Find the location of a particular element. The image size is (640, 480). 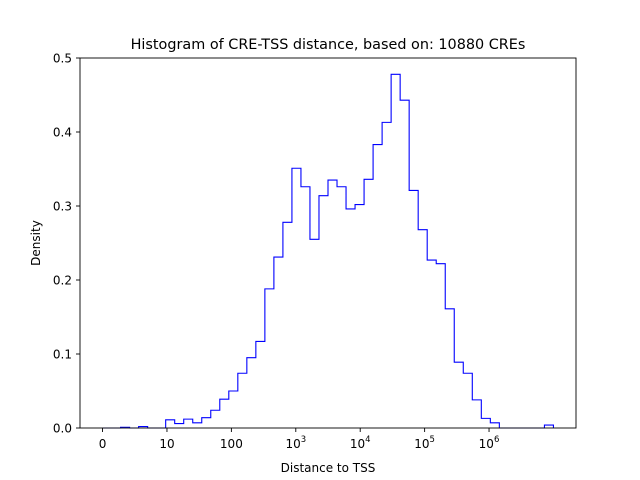

y-tick-label: 0.2 is located at coordinates (62, 281).